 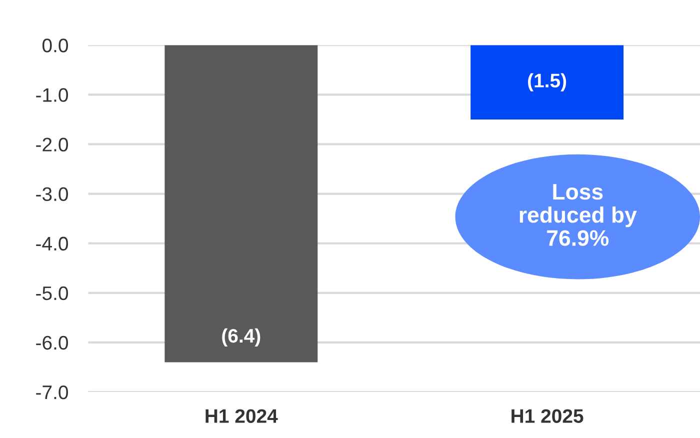 What do you see at coordinates (547, 82) in the screenshot?
I see `data-label: (1.5)` at bounding box center [547, 82].